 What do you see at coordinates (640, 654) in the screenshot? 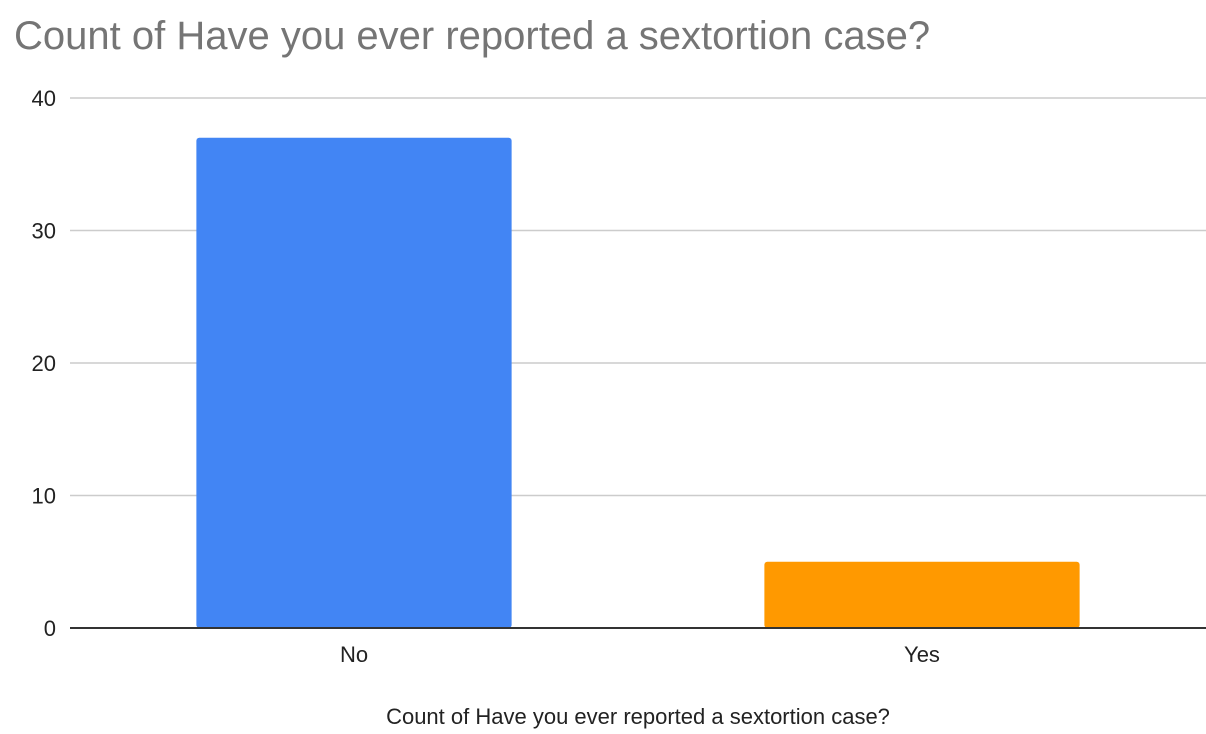
I see `x-axis-ticks: No Yes` at bounding box center [640, 654].